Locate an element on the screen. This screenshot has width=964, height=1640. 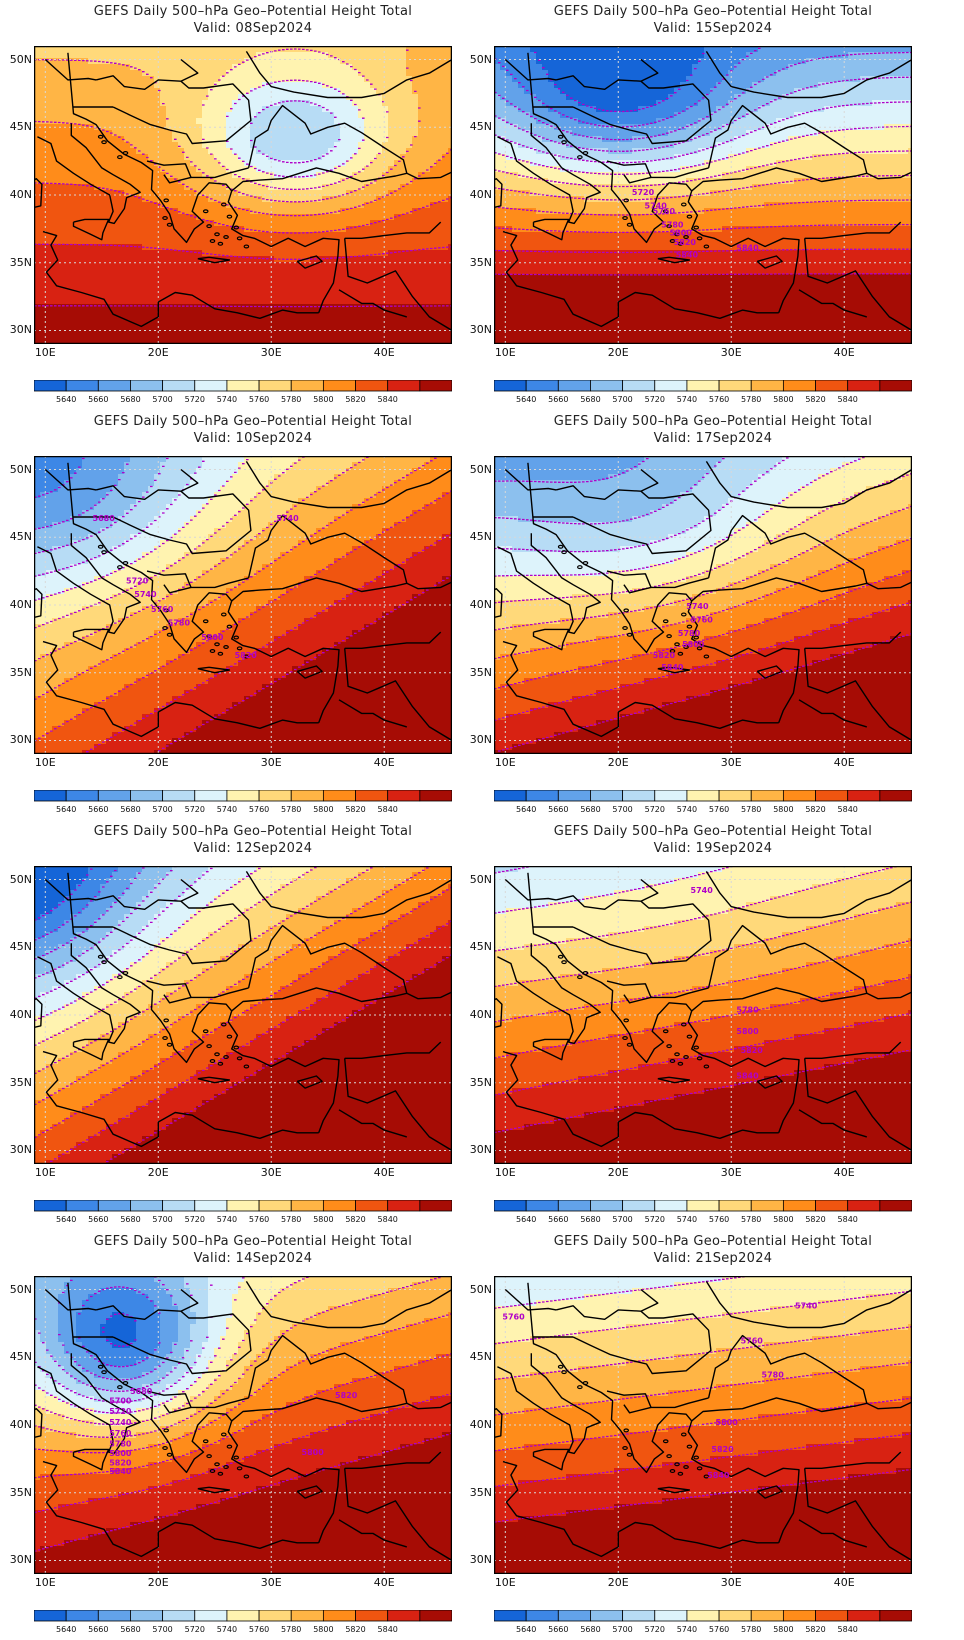
contour-lines is located at coordinates (243, 178).